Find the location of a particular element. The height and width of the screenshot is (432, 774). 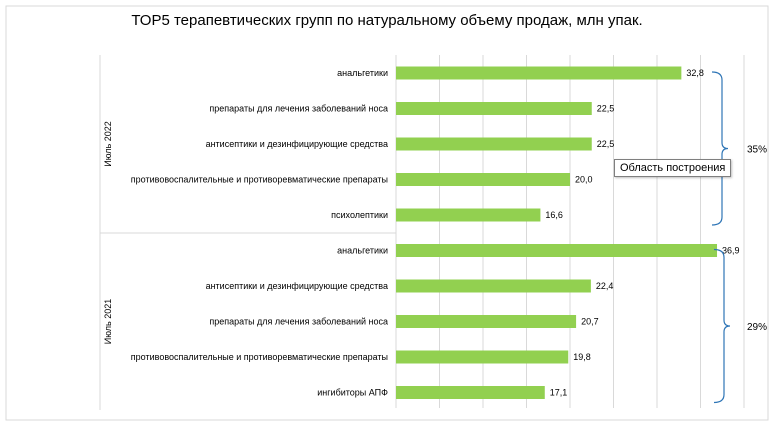

group-label: Июль 2022 is located at coordinates (108, 143).